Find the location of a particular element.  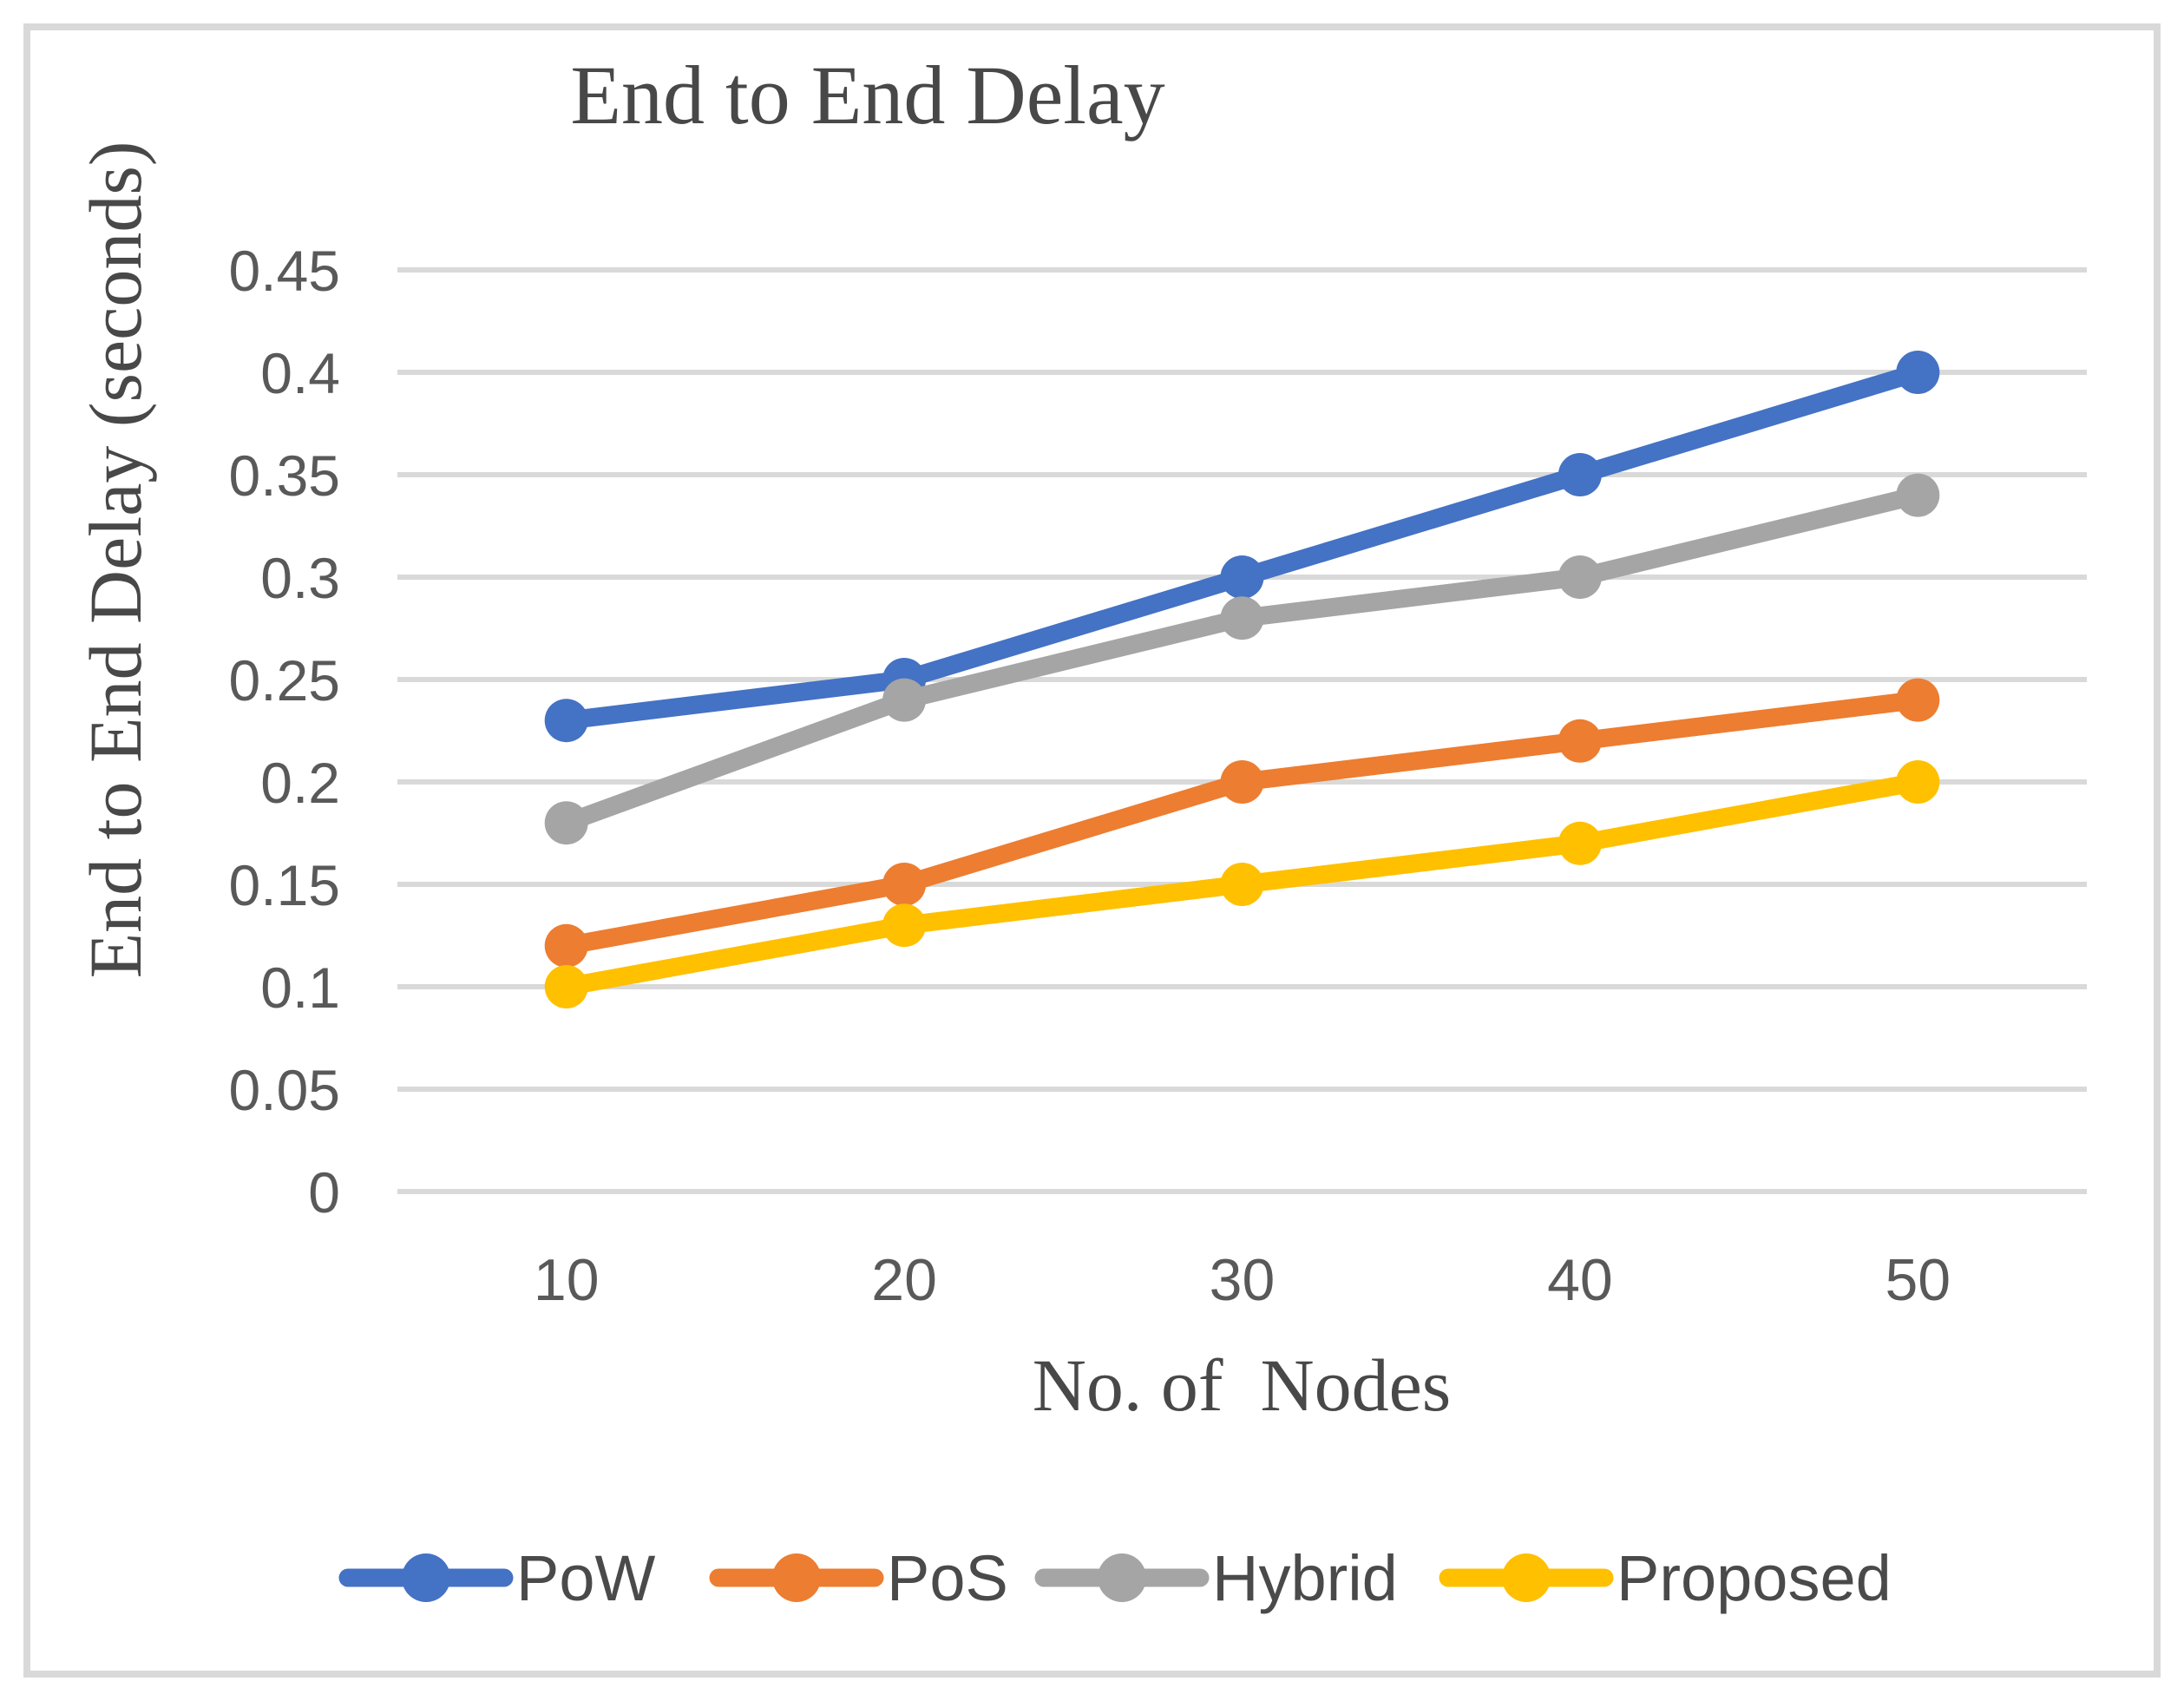

series-hybrid is located at coordinates (1242, 659).